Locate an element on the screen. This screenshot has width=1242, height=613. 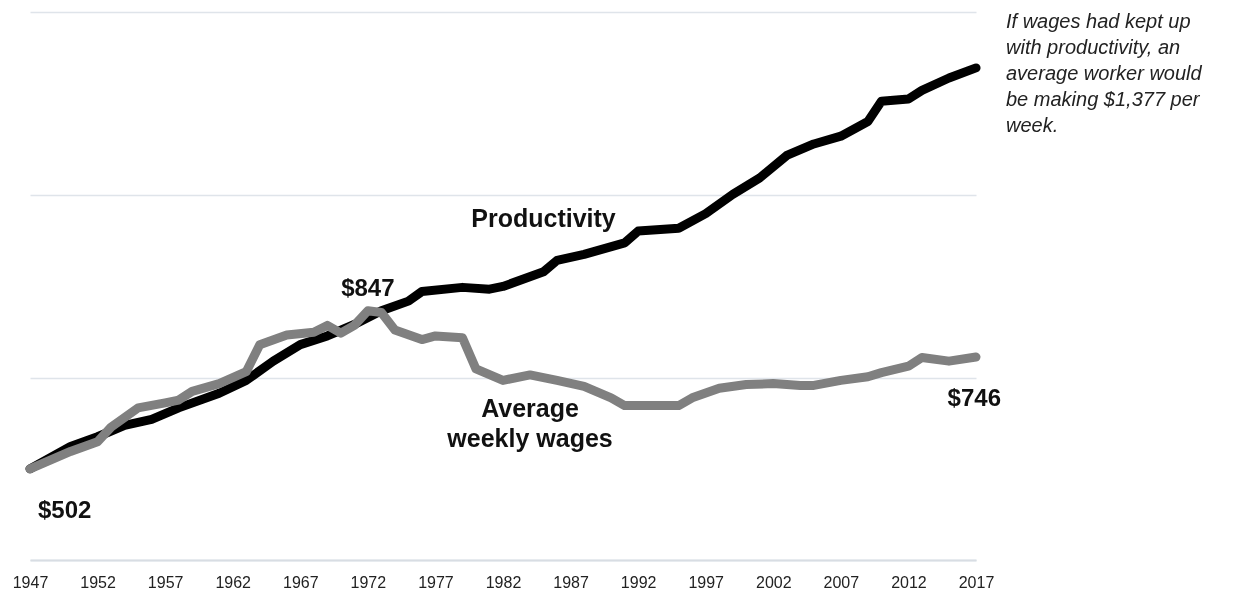
x-tick-label: 1972 is located at coordinates (368, 582).